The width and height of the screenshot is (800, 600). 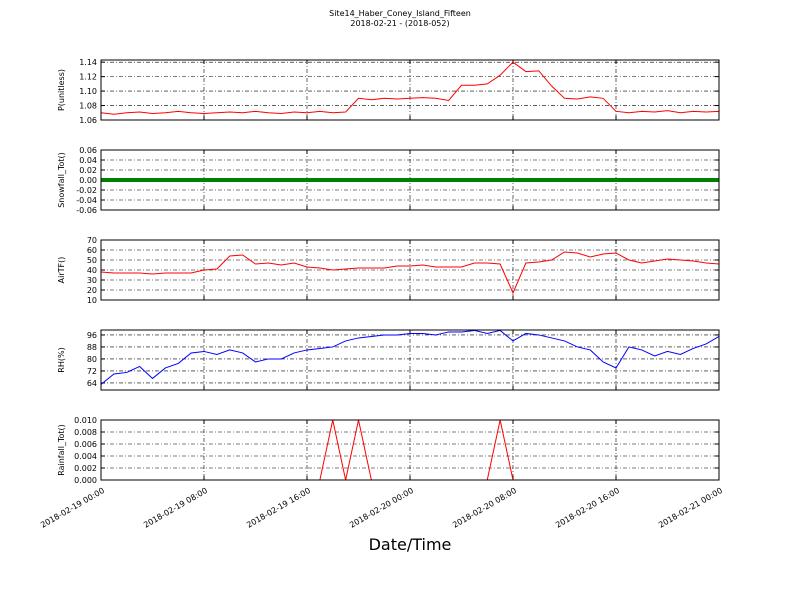 I want to click on y-tick-label: 88, so click(x=92, y=347).